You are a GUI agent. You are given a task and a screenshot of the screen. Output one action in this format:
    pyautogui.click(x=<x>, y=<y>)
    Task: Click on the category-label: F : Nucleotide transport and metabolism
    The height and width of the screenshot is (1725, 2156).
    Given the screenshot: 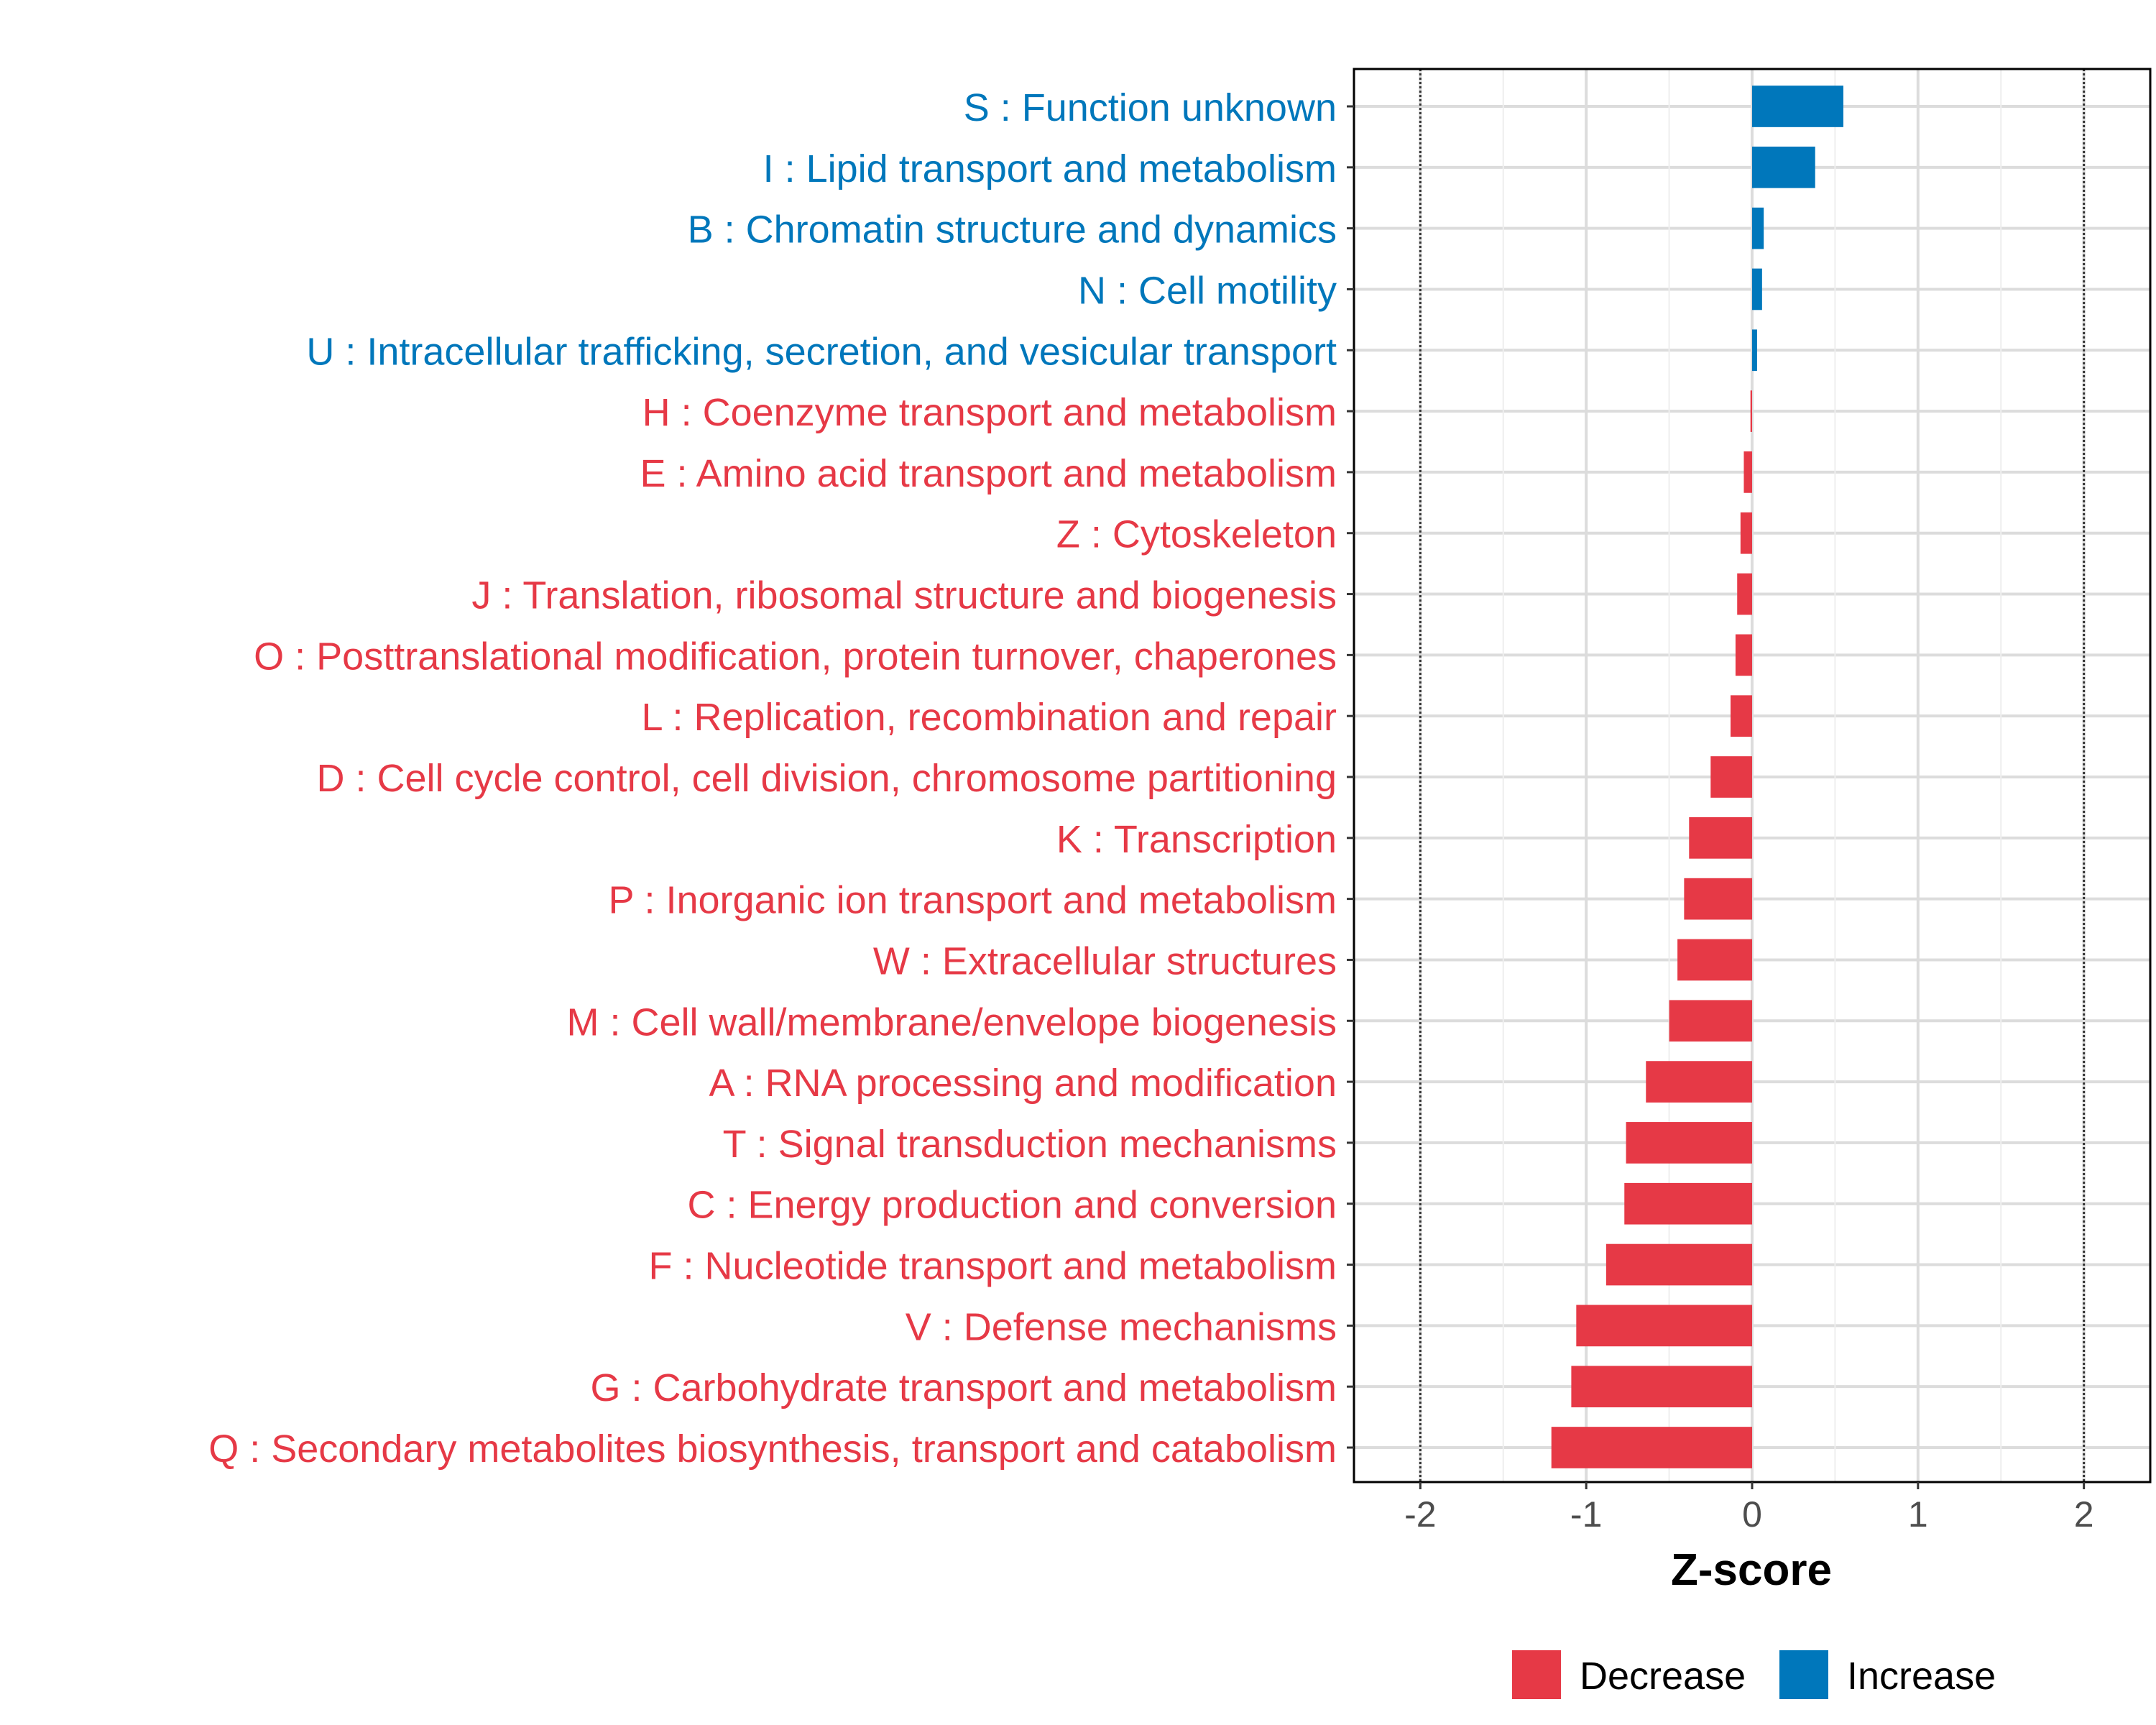 What is the action you would take?
    pyautogui.click(x=993, y=1266)
    